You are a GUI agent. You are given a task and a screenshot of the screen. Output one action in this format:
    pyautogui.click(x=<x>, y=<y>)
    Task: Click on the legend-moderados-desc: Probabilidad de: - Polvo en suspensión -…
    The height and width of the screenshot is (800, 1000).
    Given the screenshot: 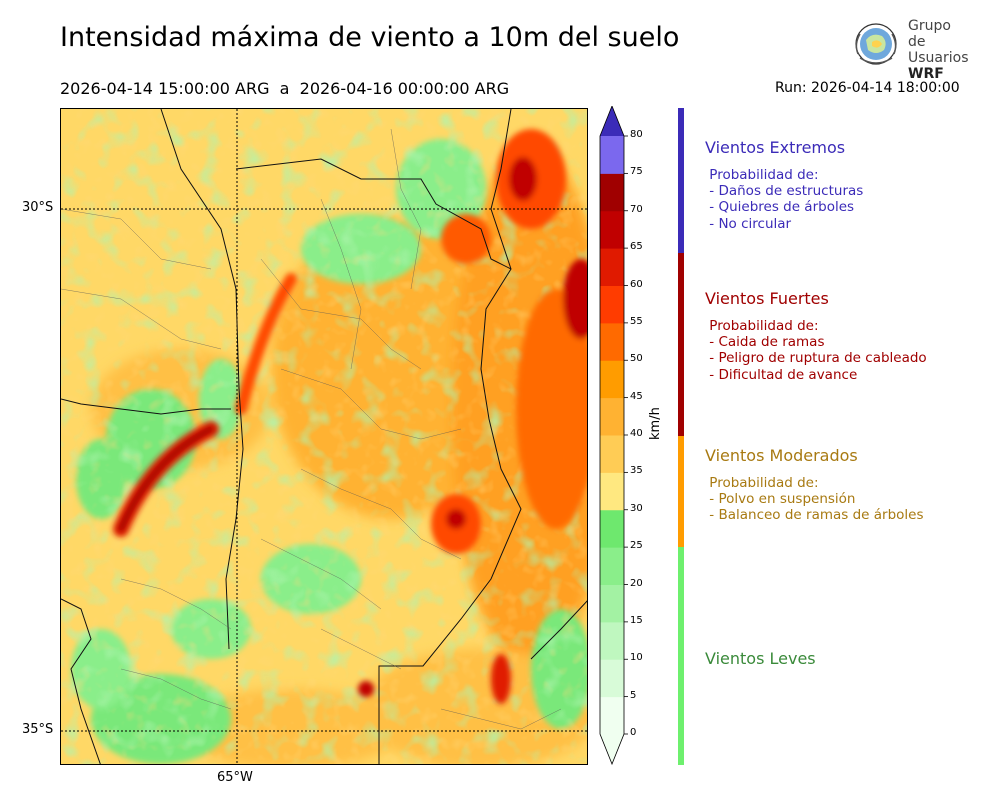 What is the action you would take?
    pyautogui.click(x=816, y=499)
    